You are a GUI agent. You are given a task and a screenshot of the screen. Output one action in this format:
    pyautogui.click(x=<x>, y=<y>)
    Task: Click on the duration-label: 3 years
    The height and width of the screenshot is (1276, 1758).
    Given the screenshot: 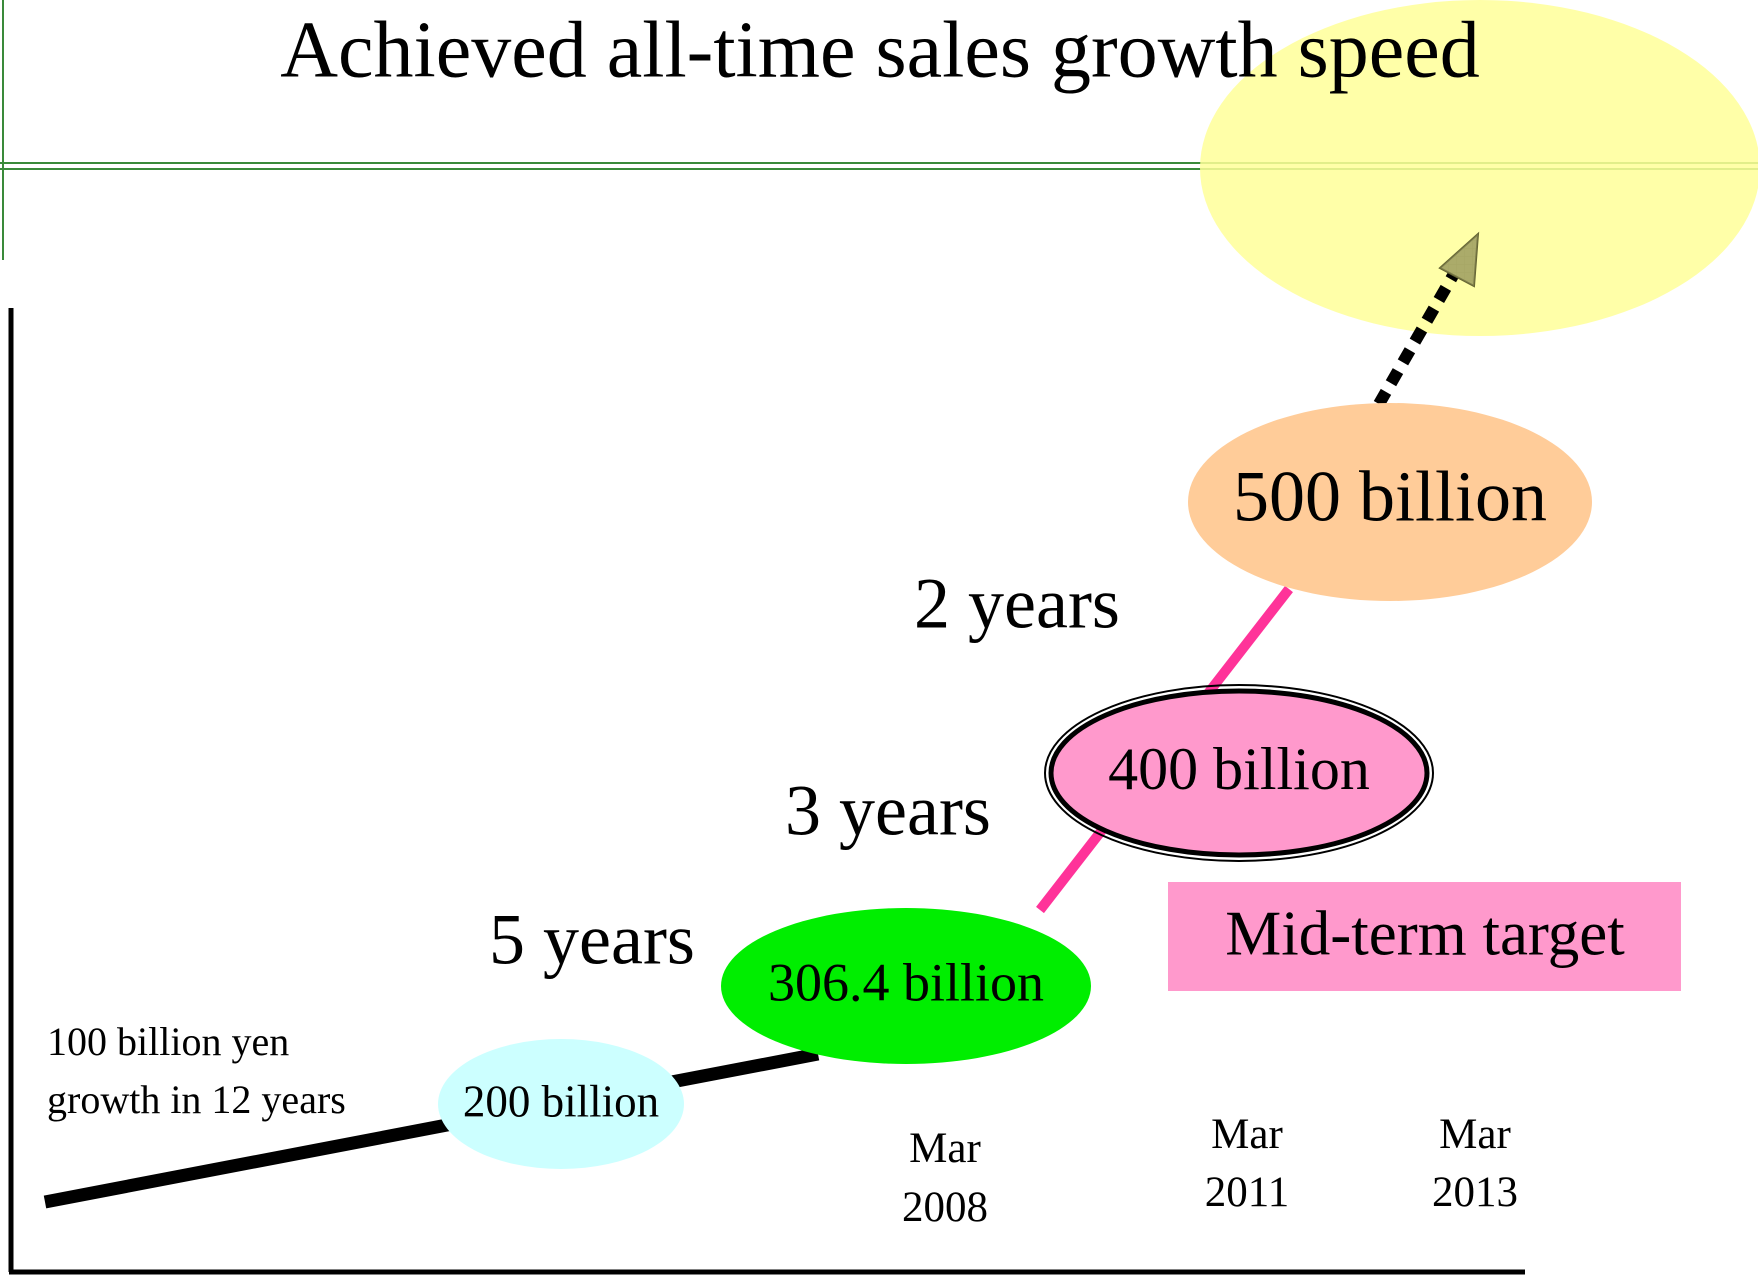 What is the action you would take?
    pyautogui.click(x=888, y=811)
    